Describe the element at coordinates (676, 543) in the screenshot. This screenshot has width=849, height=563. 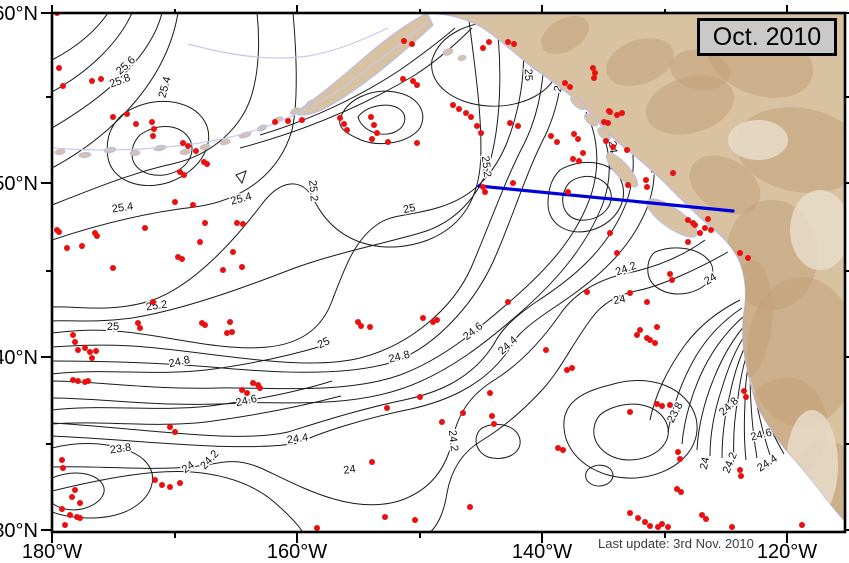
I see `last-update-note: Last update: 3rd Nov. 2010` at that location.